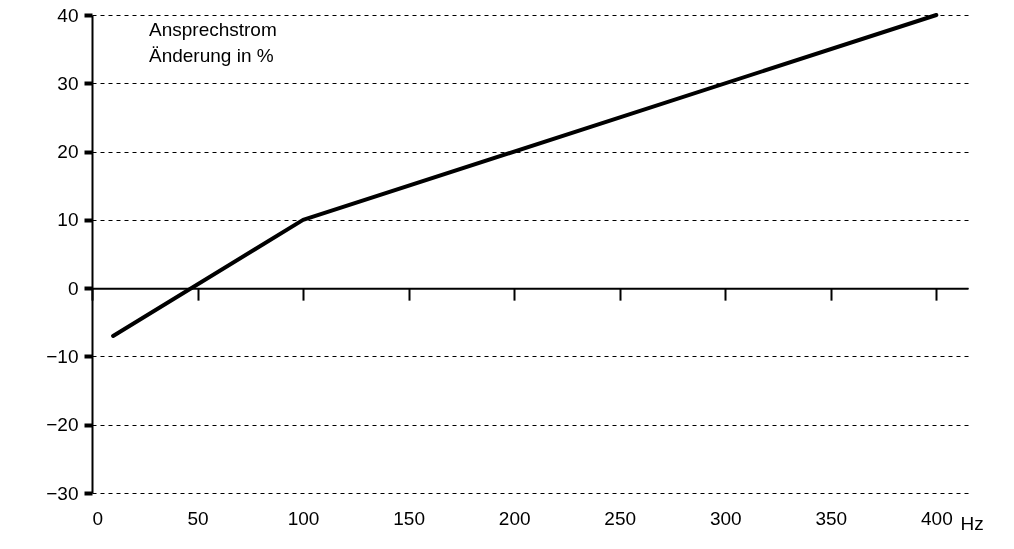  I want to click on x-tick-label: 400, so click(936, 518).